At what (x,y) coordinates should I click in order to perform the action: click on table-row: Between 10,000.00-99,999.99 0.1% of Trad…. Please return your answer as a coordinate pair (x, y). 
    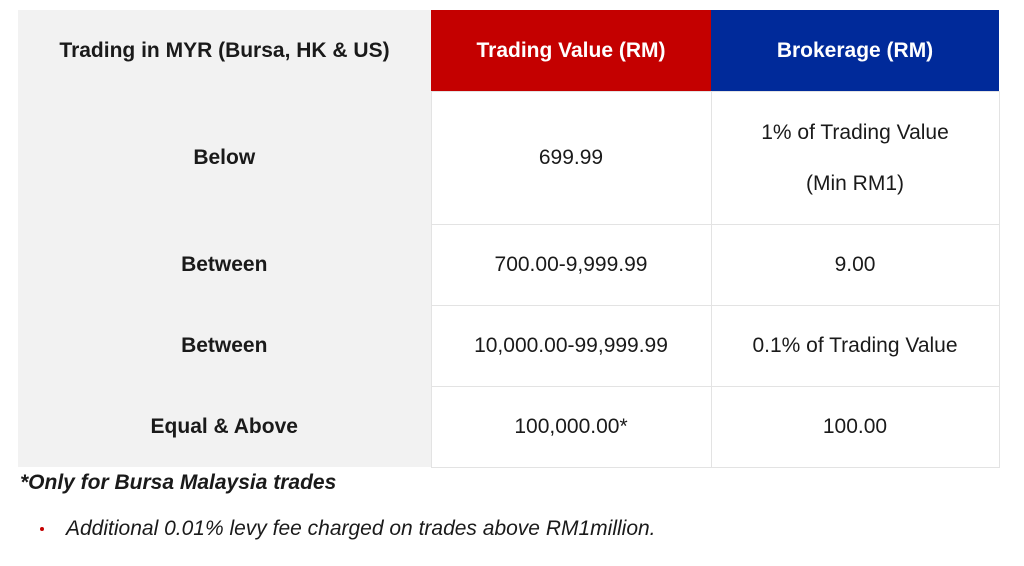
    Looking at the image, I should click on (509, 345).